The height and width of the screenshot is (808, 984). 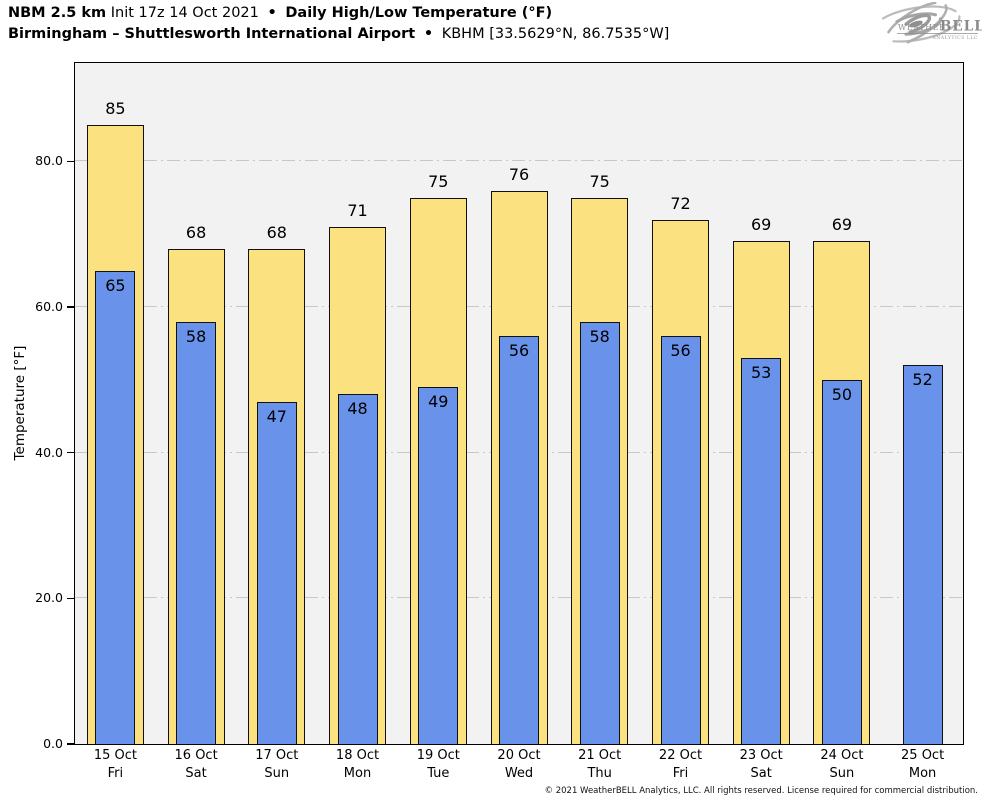 What do you see at coordinates (115, 285) in the screenshot?
I see `low-value-label: 65` at bounding box center [115, 285].